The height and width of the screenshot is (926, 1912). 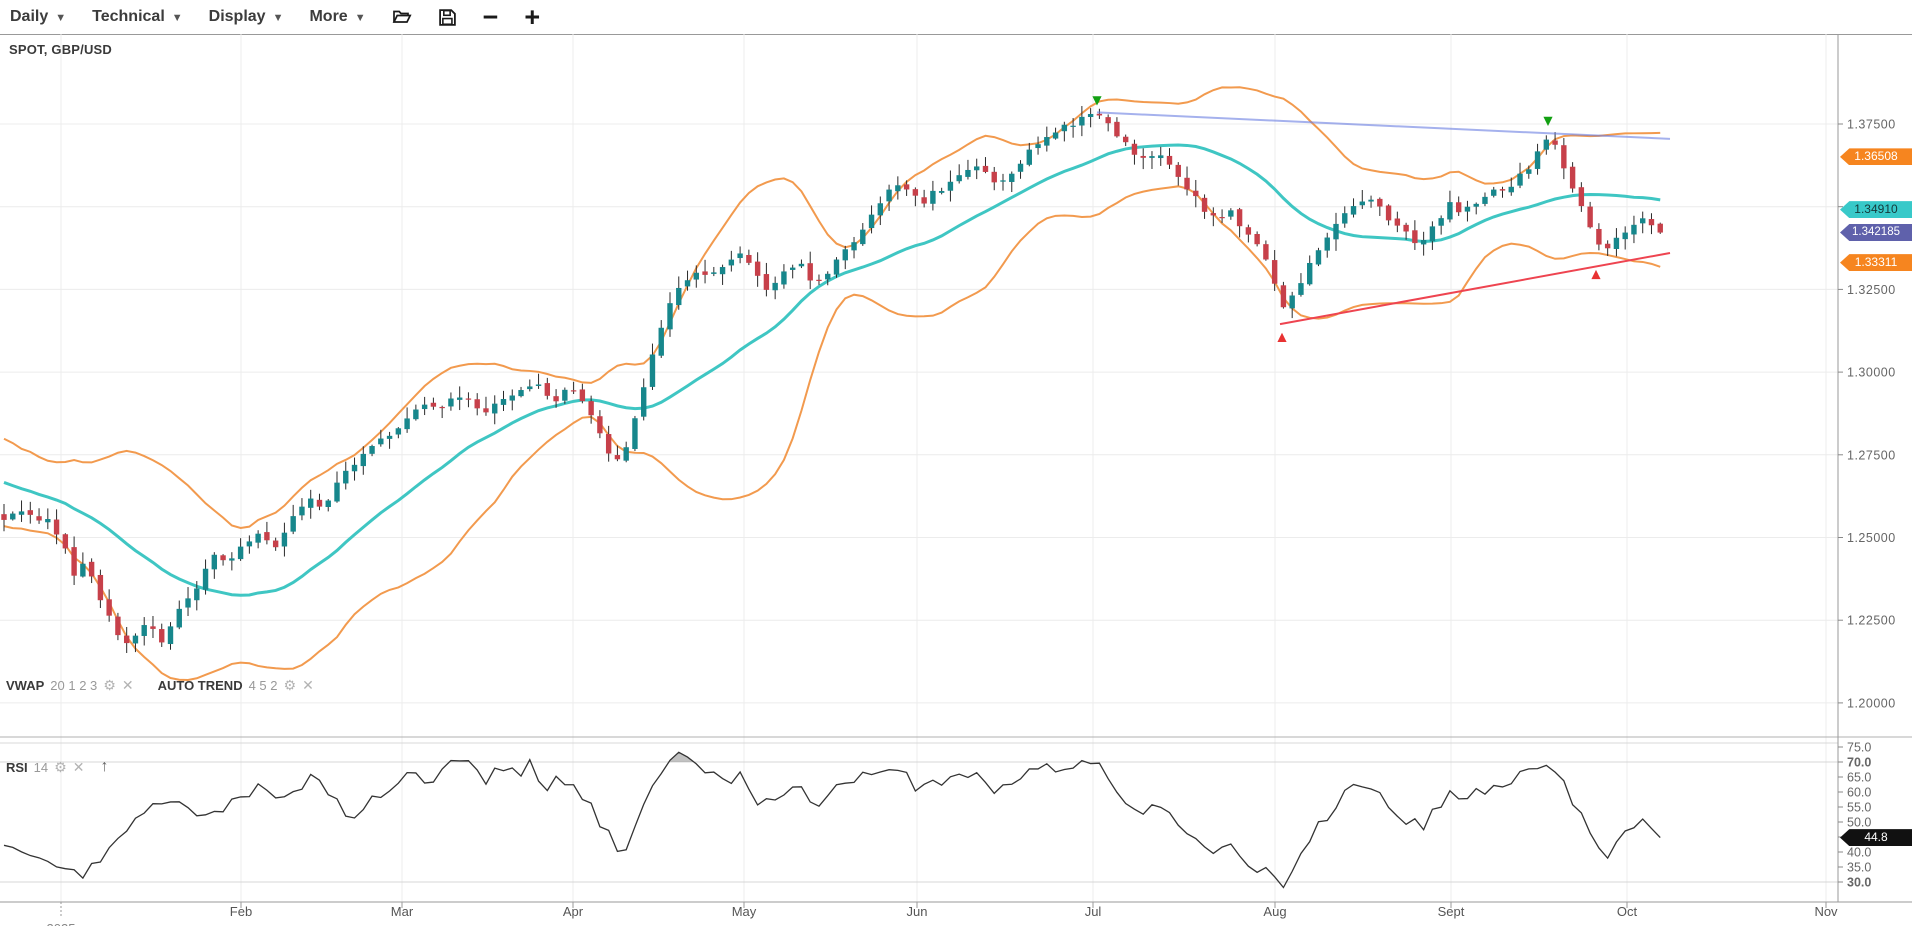 What do you see at coordinates (128, 16) in the screenshot?
I see `menu-technical-label: Technical` at bounding box center [128, 16].